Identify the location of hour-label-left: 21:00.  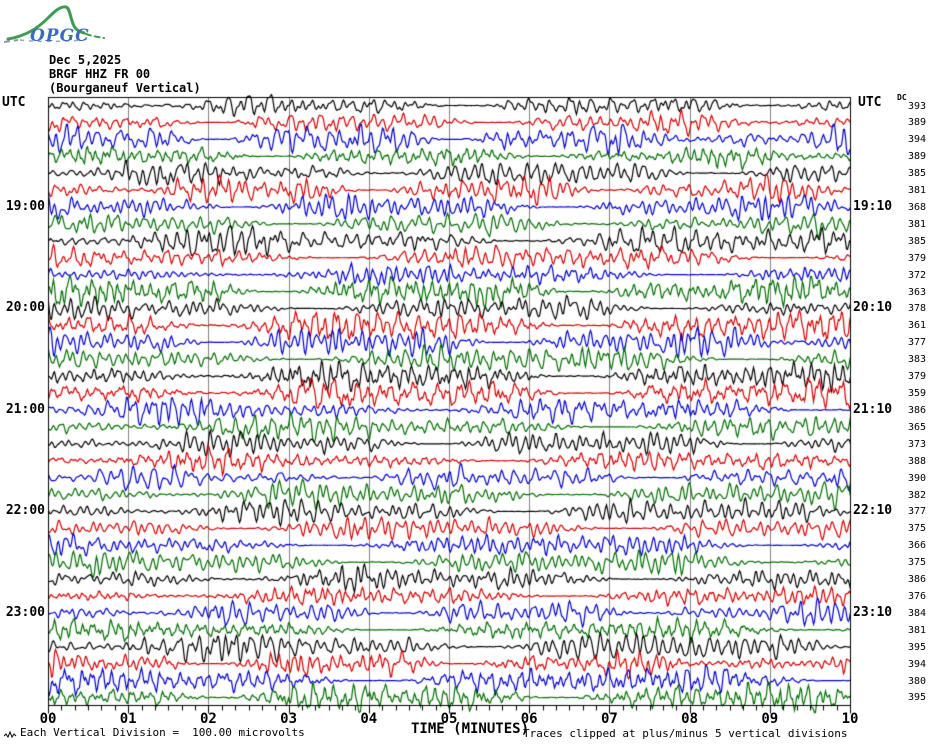
(25, 409).